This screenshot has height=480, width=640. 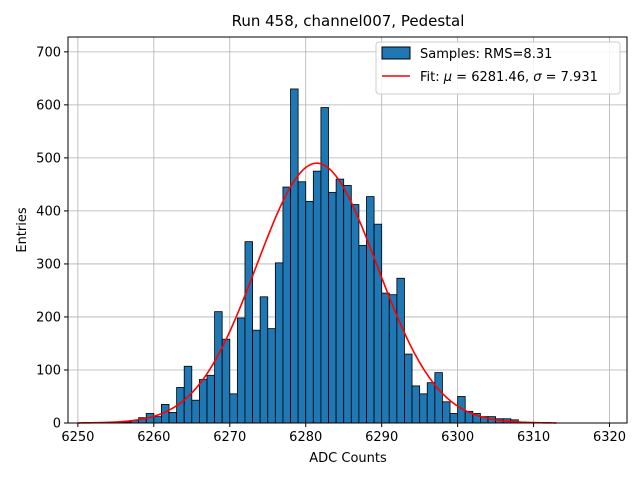 I want to click on x-tick-label: 6270, so click(x=229, y=437).